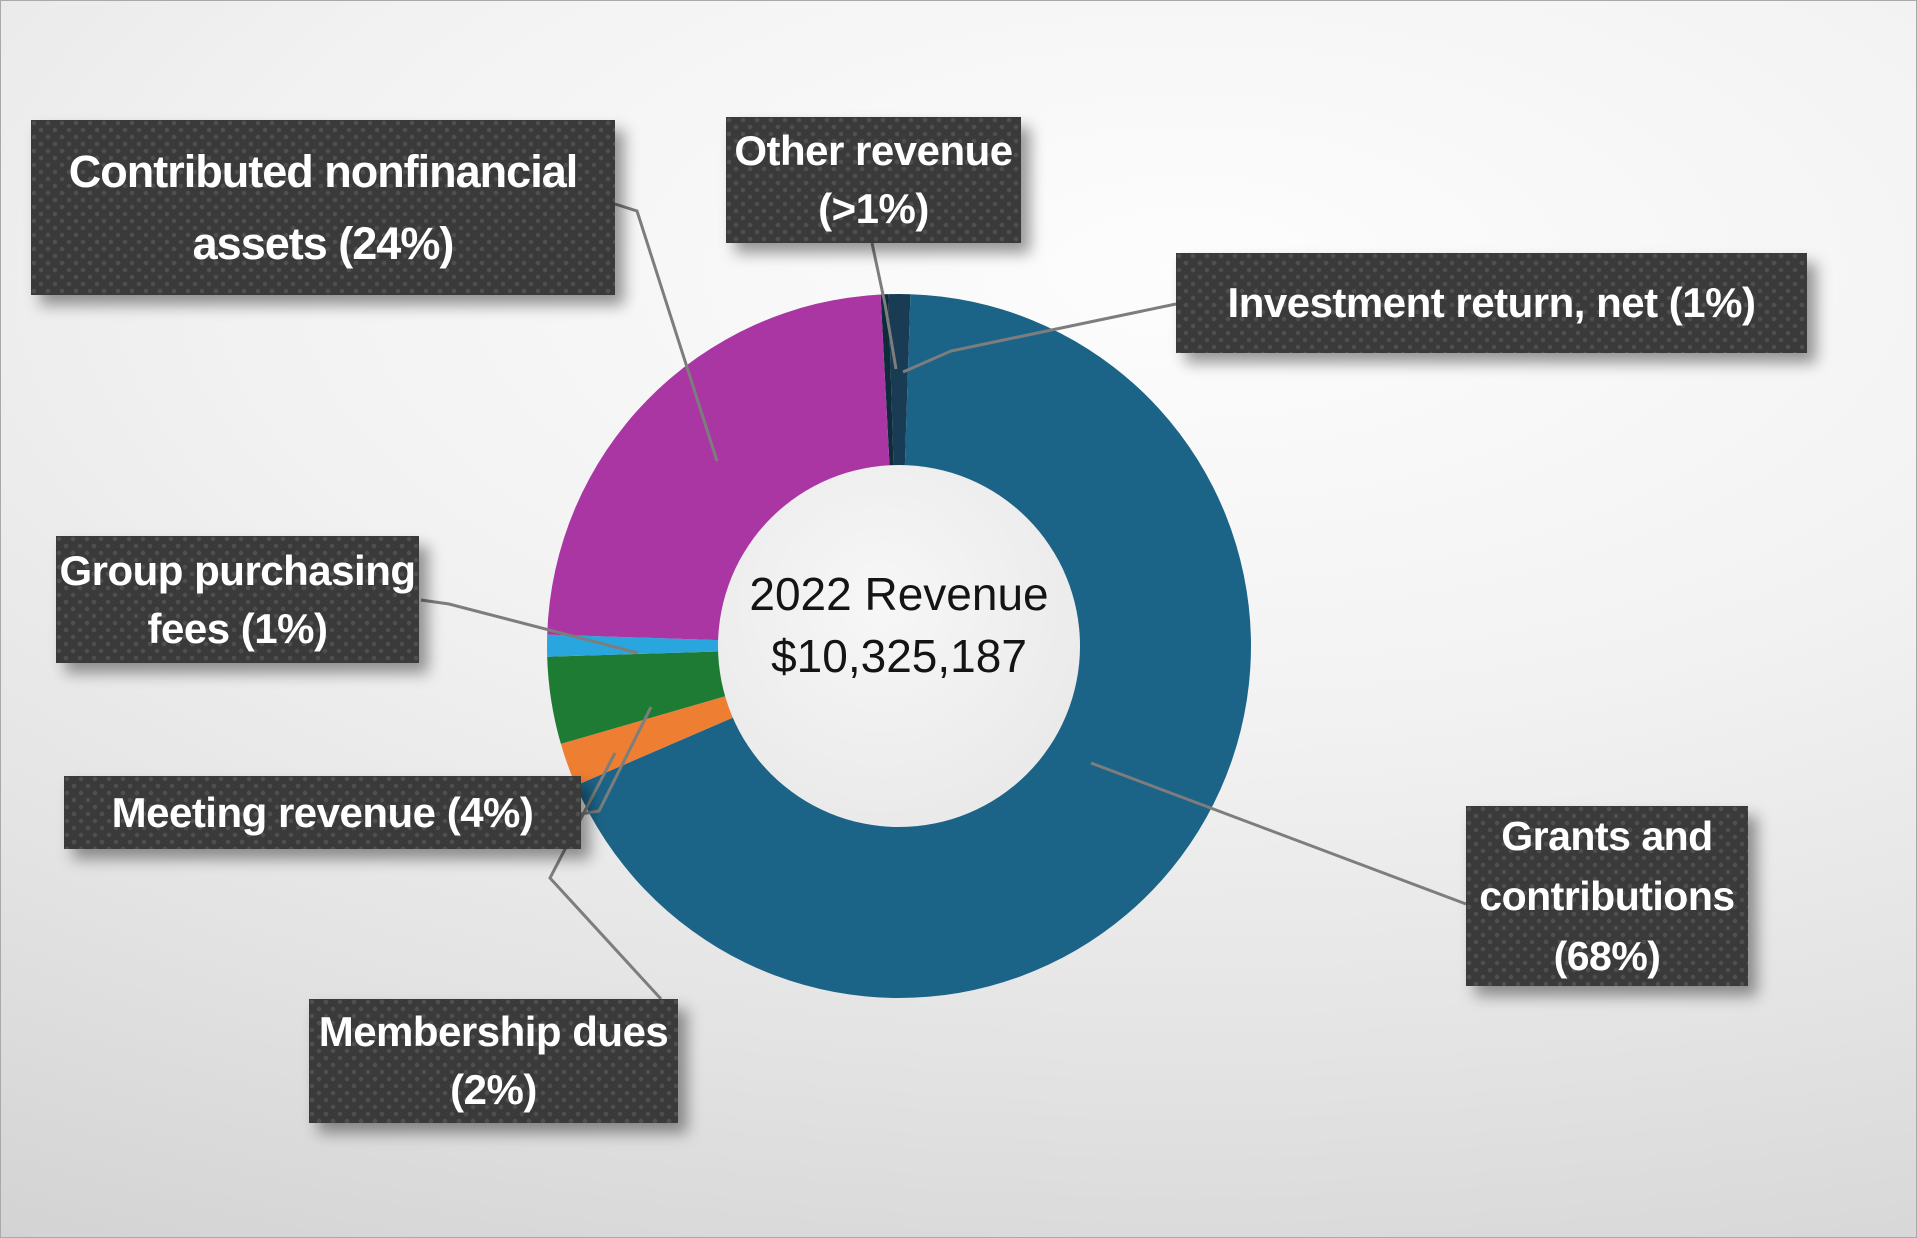 This screenshot has height=1238, width=1917. Describe the element at coordinates (237, 628) in the screenshot. I see `callout-label: fees (1%)` at that location.